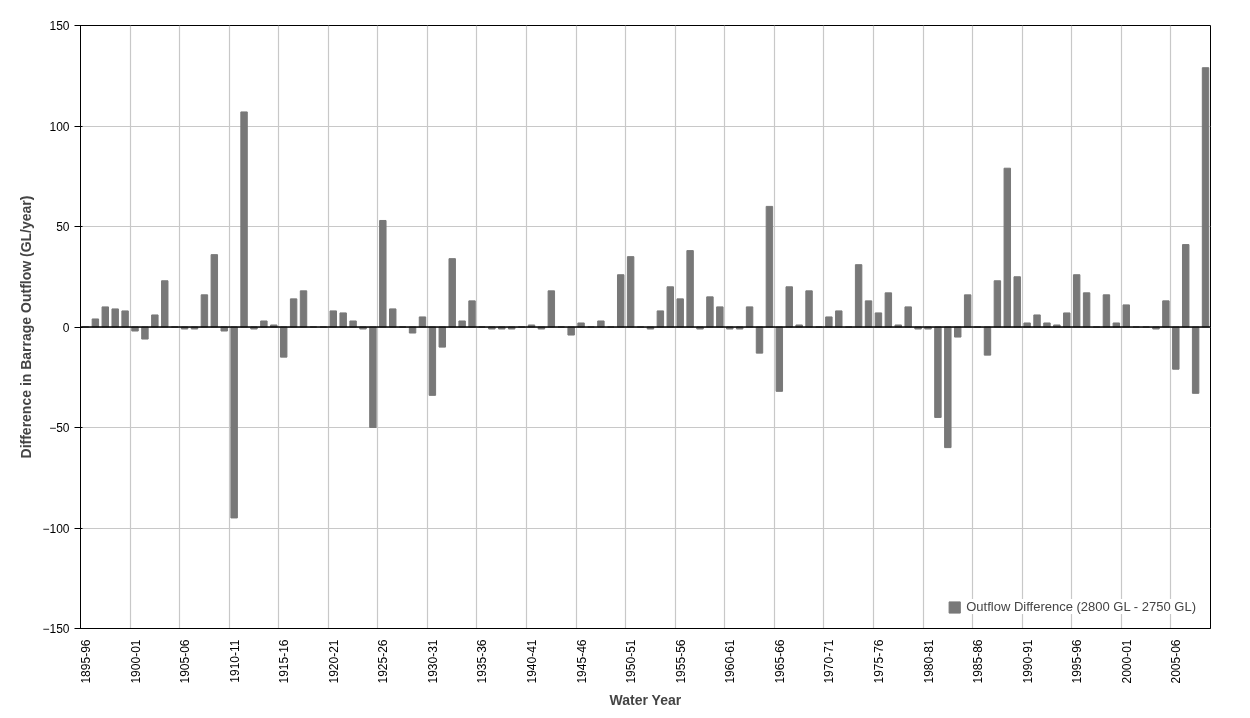 The height and width of the screenshot is (718, 1250). I want to click on x-tick-label: 1940-41, so click(532, 661).